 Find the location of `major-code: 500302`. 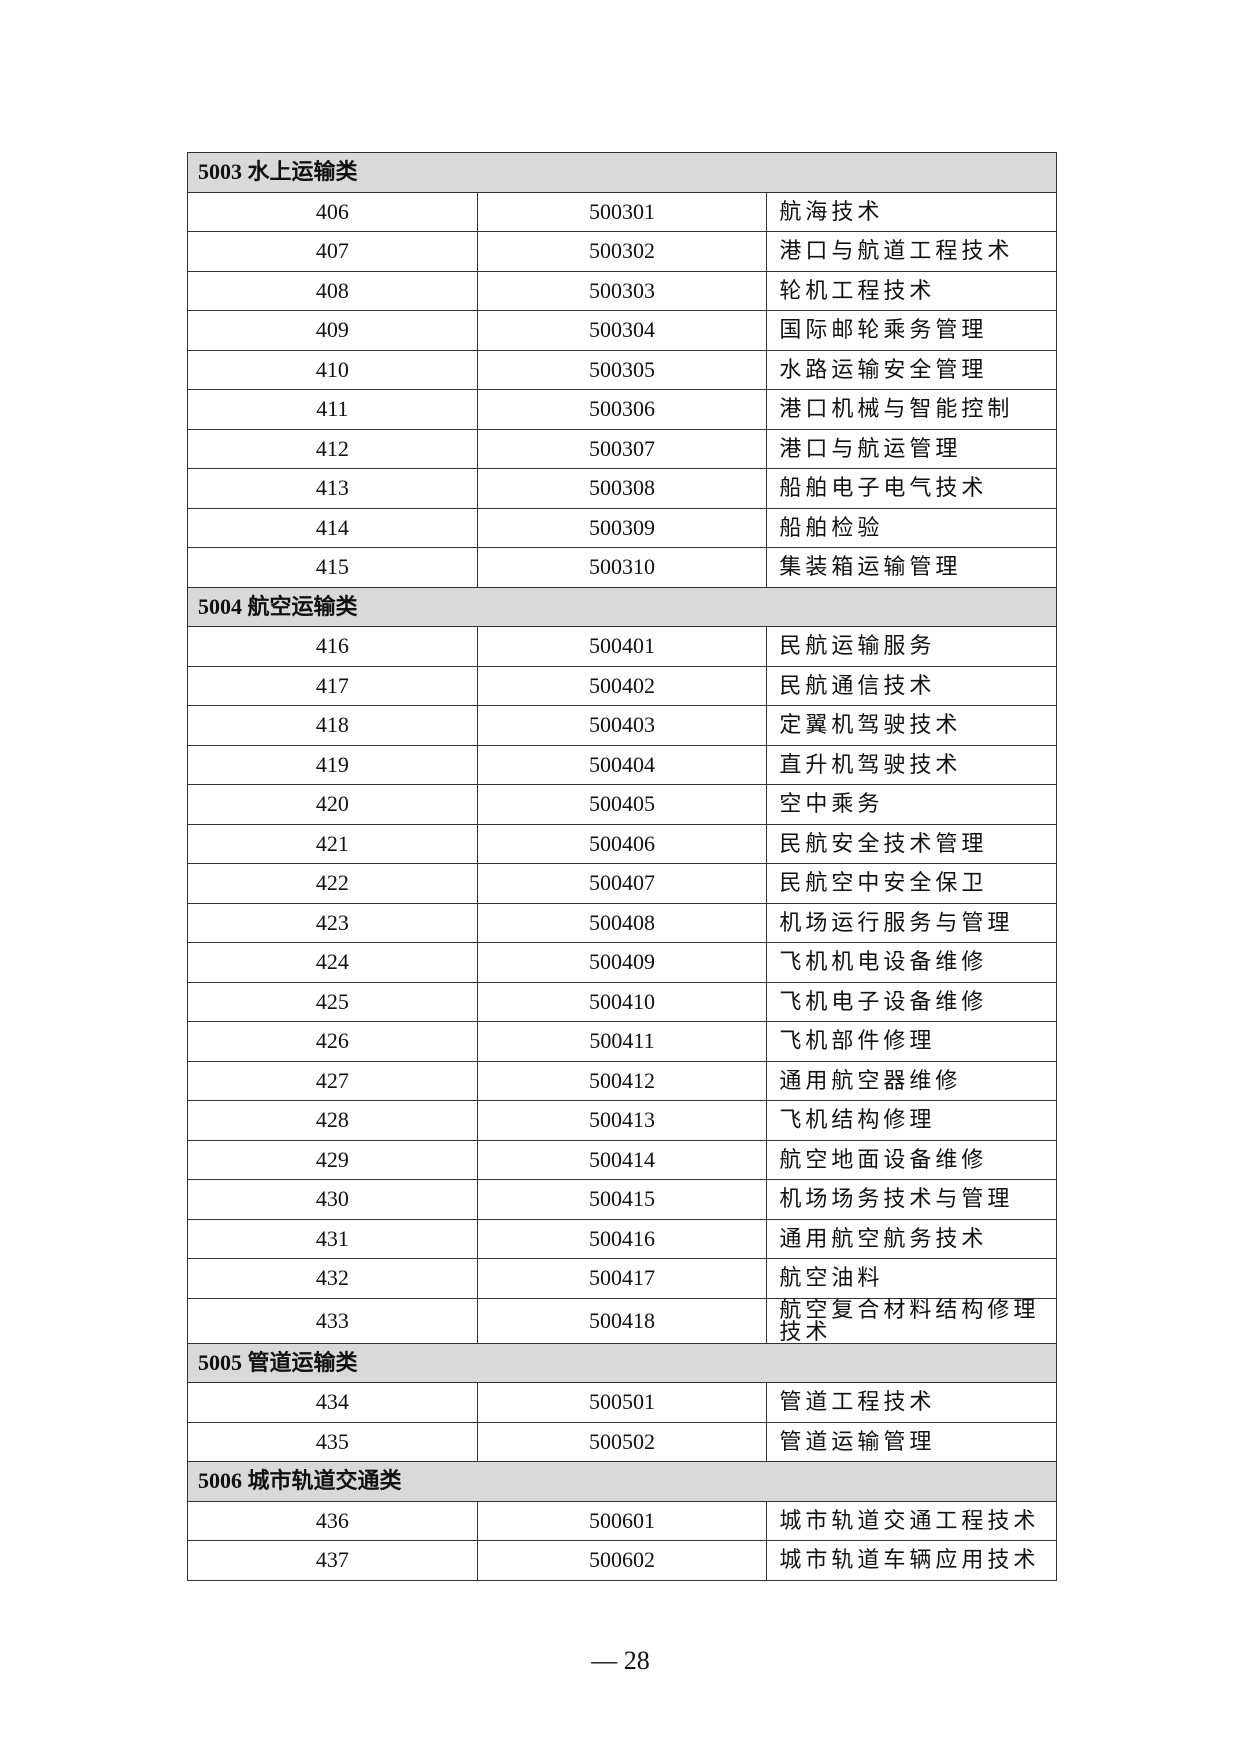

major-code: 500302 is located at coordinates (622, 251).